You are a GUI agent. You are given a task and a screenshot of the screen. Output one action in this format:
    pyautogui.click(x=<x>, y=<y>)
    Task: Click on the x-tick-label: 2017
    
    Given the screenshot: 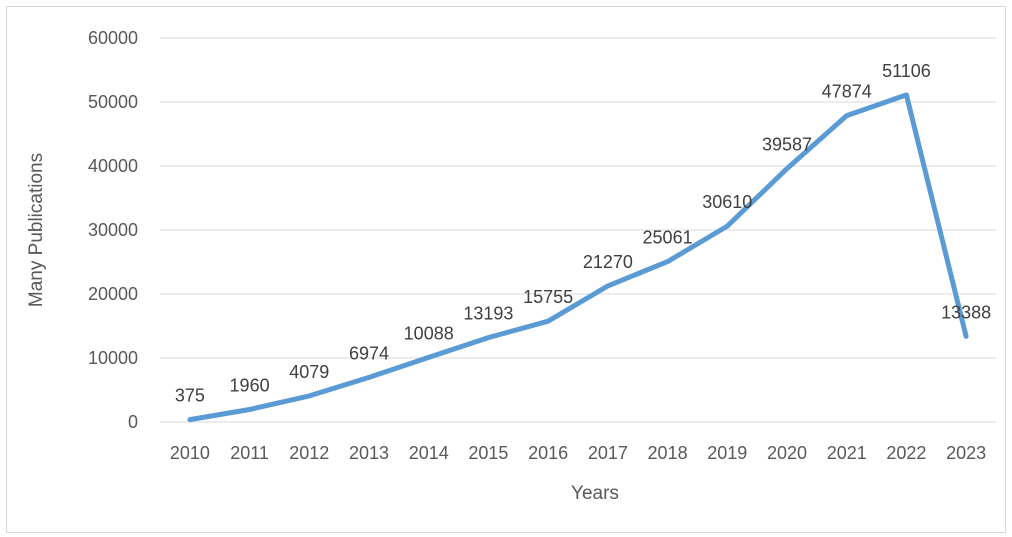 What is the action you would take?
    pyautogui.click(x=608, y=453)
    